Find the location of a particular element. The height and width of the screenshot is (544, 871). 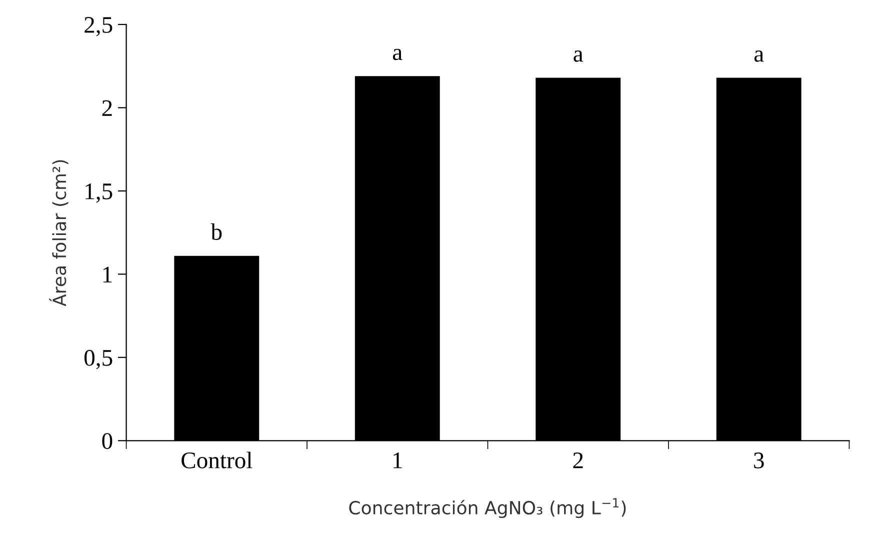

y-tick-label: 0 is located at coordinates (107, 441).